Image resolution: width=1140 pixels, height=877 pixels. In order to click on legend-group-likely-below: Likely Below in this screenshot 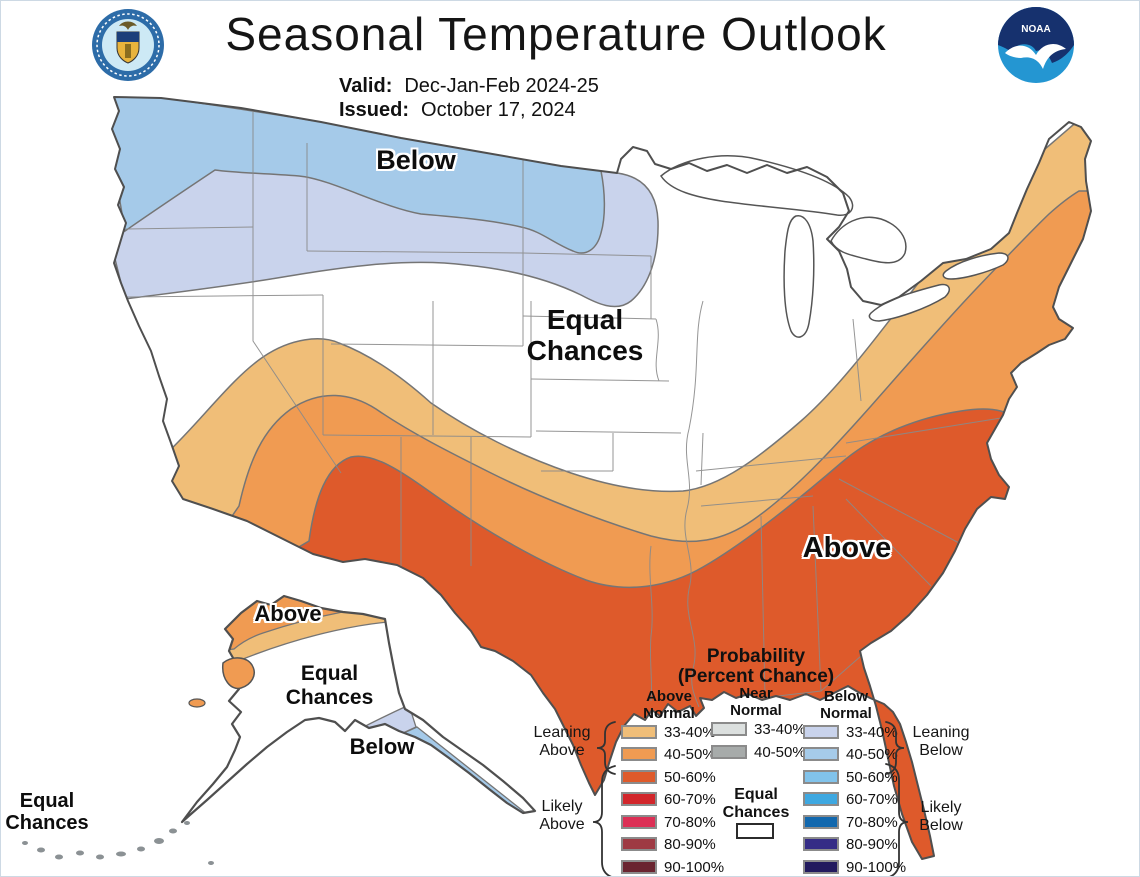, I will do `click(941, 817)`.